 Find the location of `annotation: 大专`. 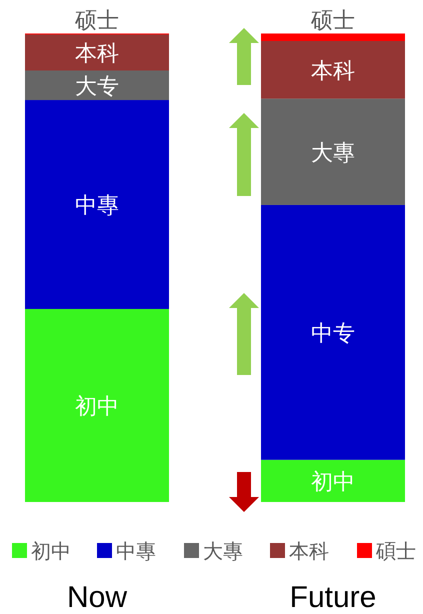

annotation: 大专 is located at coordinates (97, 85).